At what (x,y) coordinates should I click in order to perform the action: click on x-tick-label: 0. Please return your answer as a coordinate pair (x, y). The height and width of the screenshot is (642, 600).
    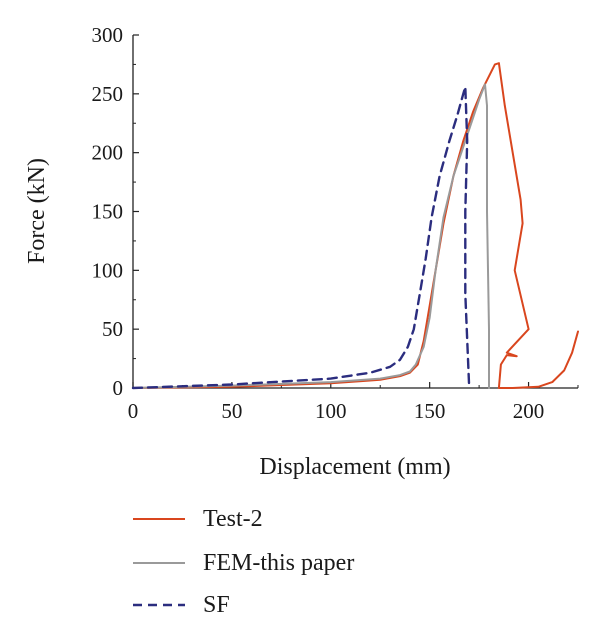
    Looking at the image, I should click on (133, 411).